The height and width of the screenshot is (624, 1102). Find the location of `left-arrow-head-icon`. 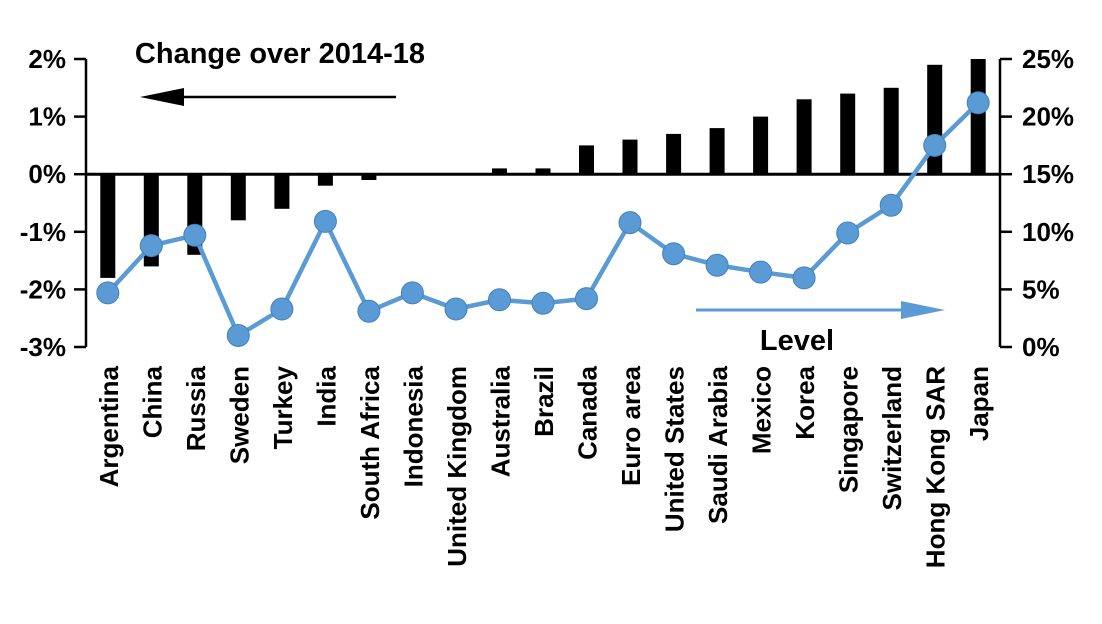

left-arrow-head-icon is located at coordinates (162, 97).